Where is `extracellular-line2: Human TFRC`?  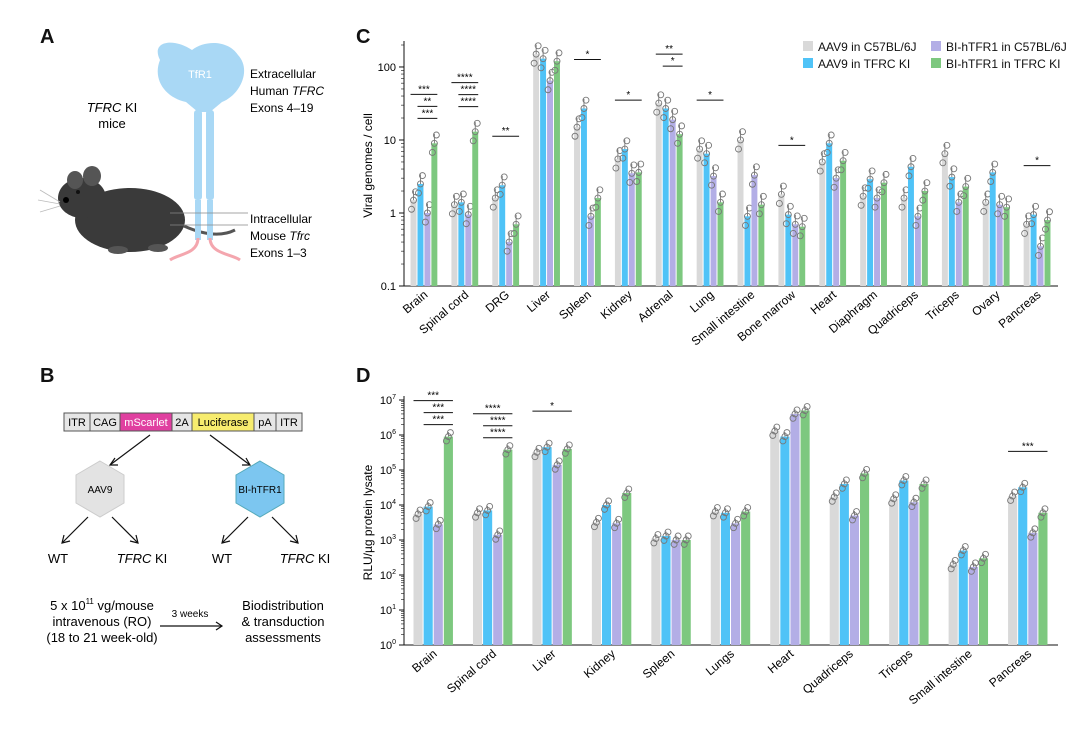 extracellular-line2: Human TFRC is located at coordinates (287, 91).